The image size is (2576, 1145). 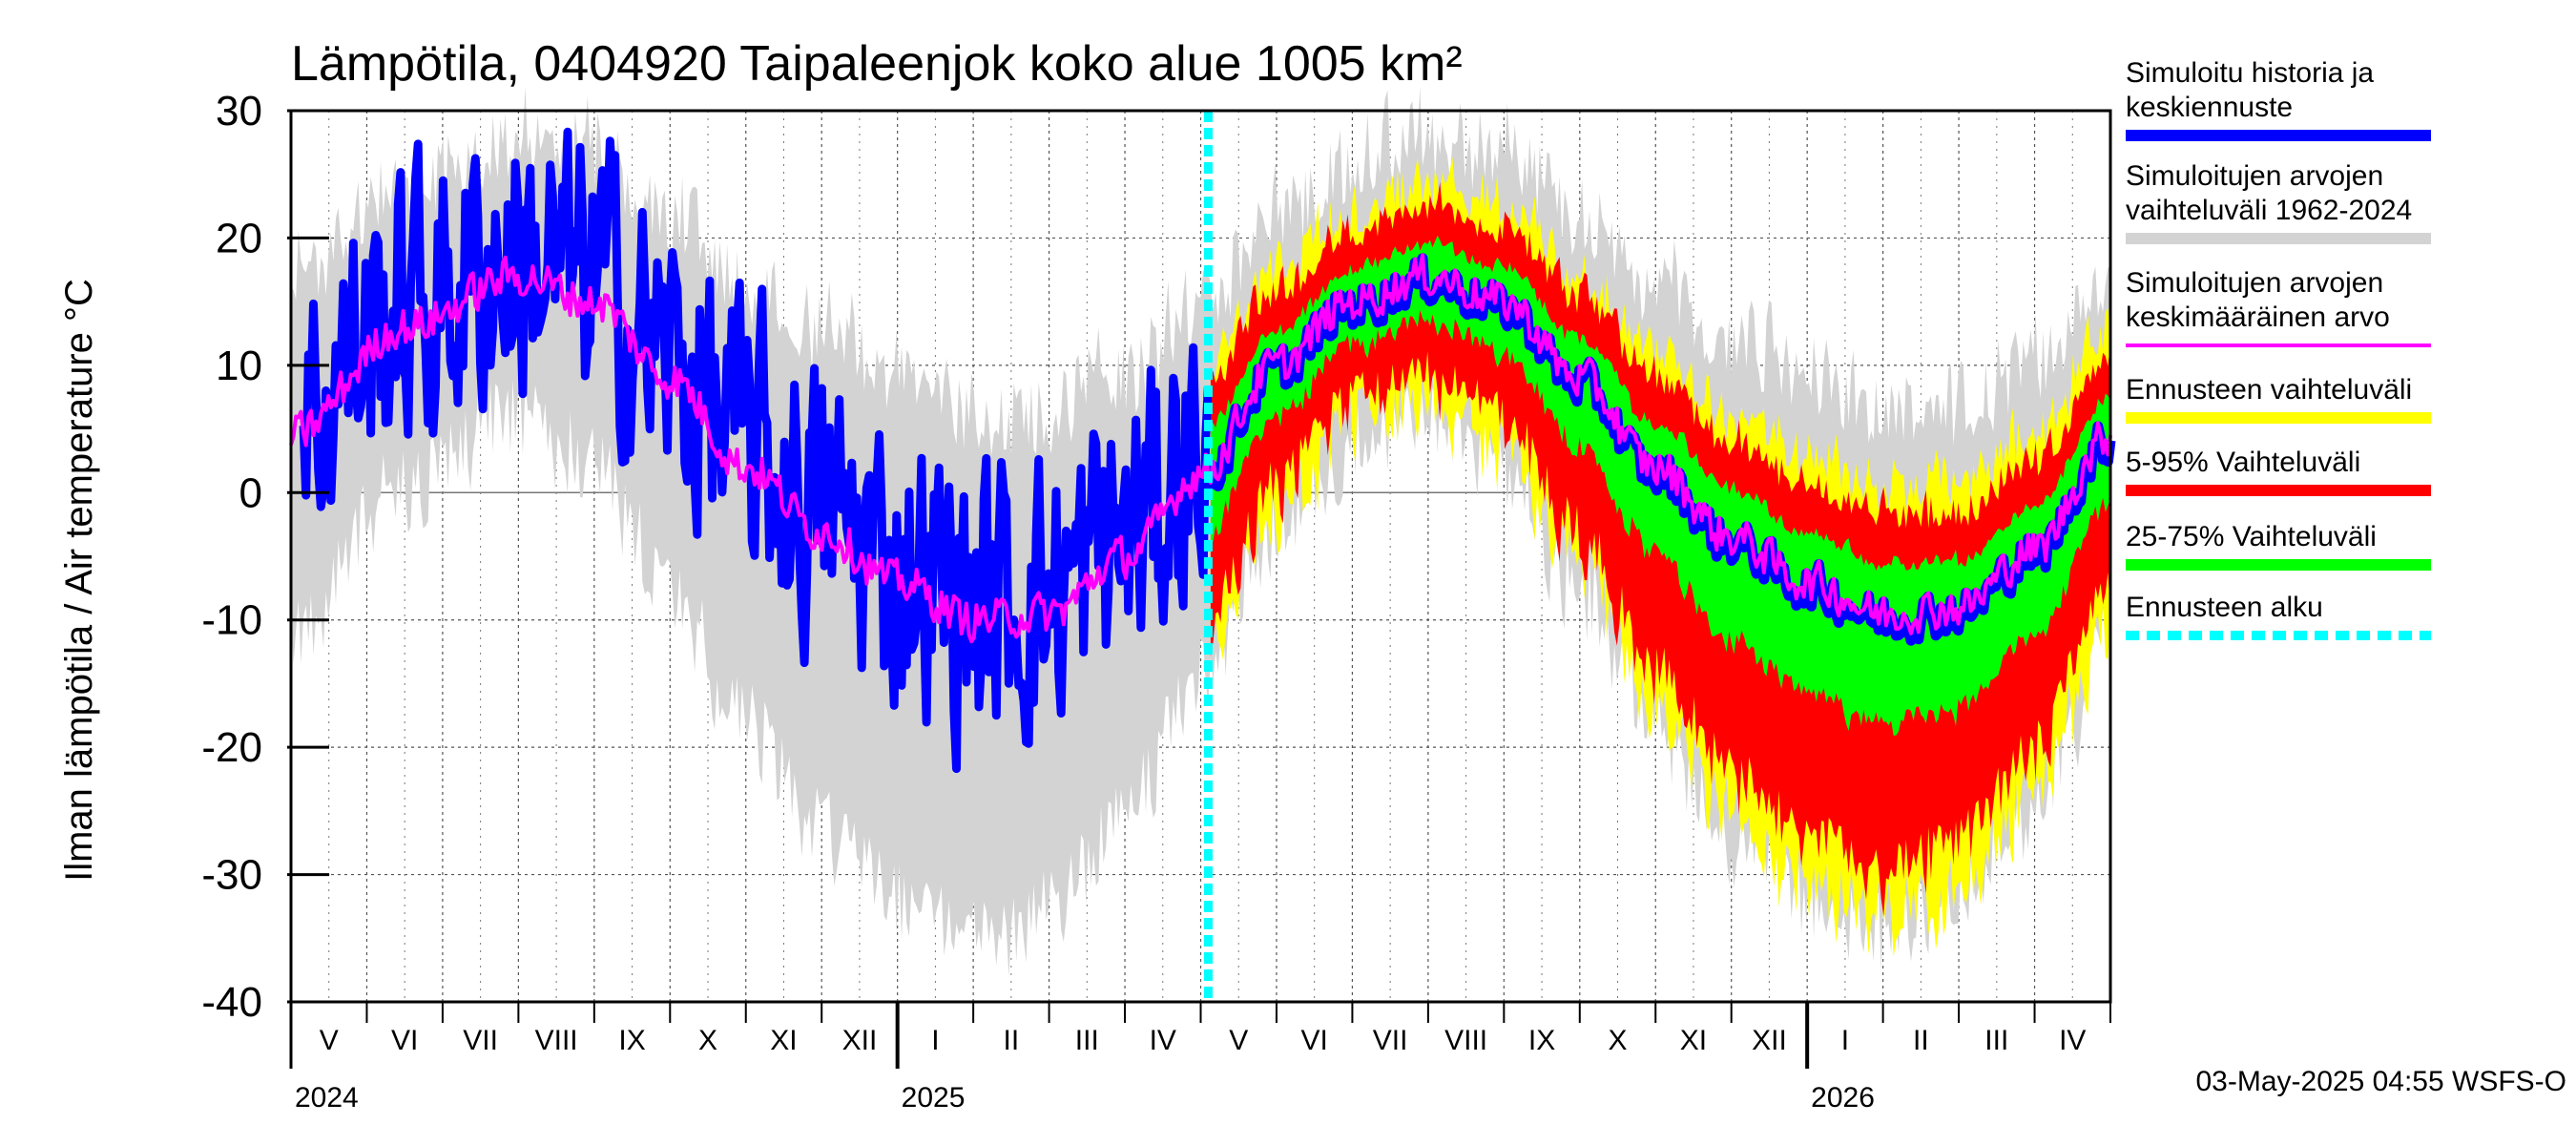 What do you see at coordinates (250, 493) in the screenshot?
I see `y-tick-label: 0` at bounding box center [250, 493].